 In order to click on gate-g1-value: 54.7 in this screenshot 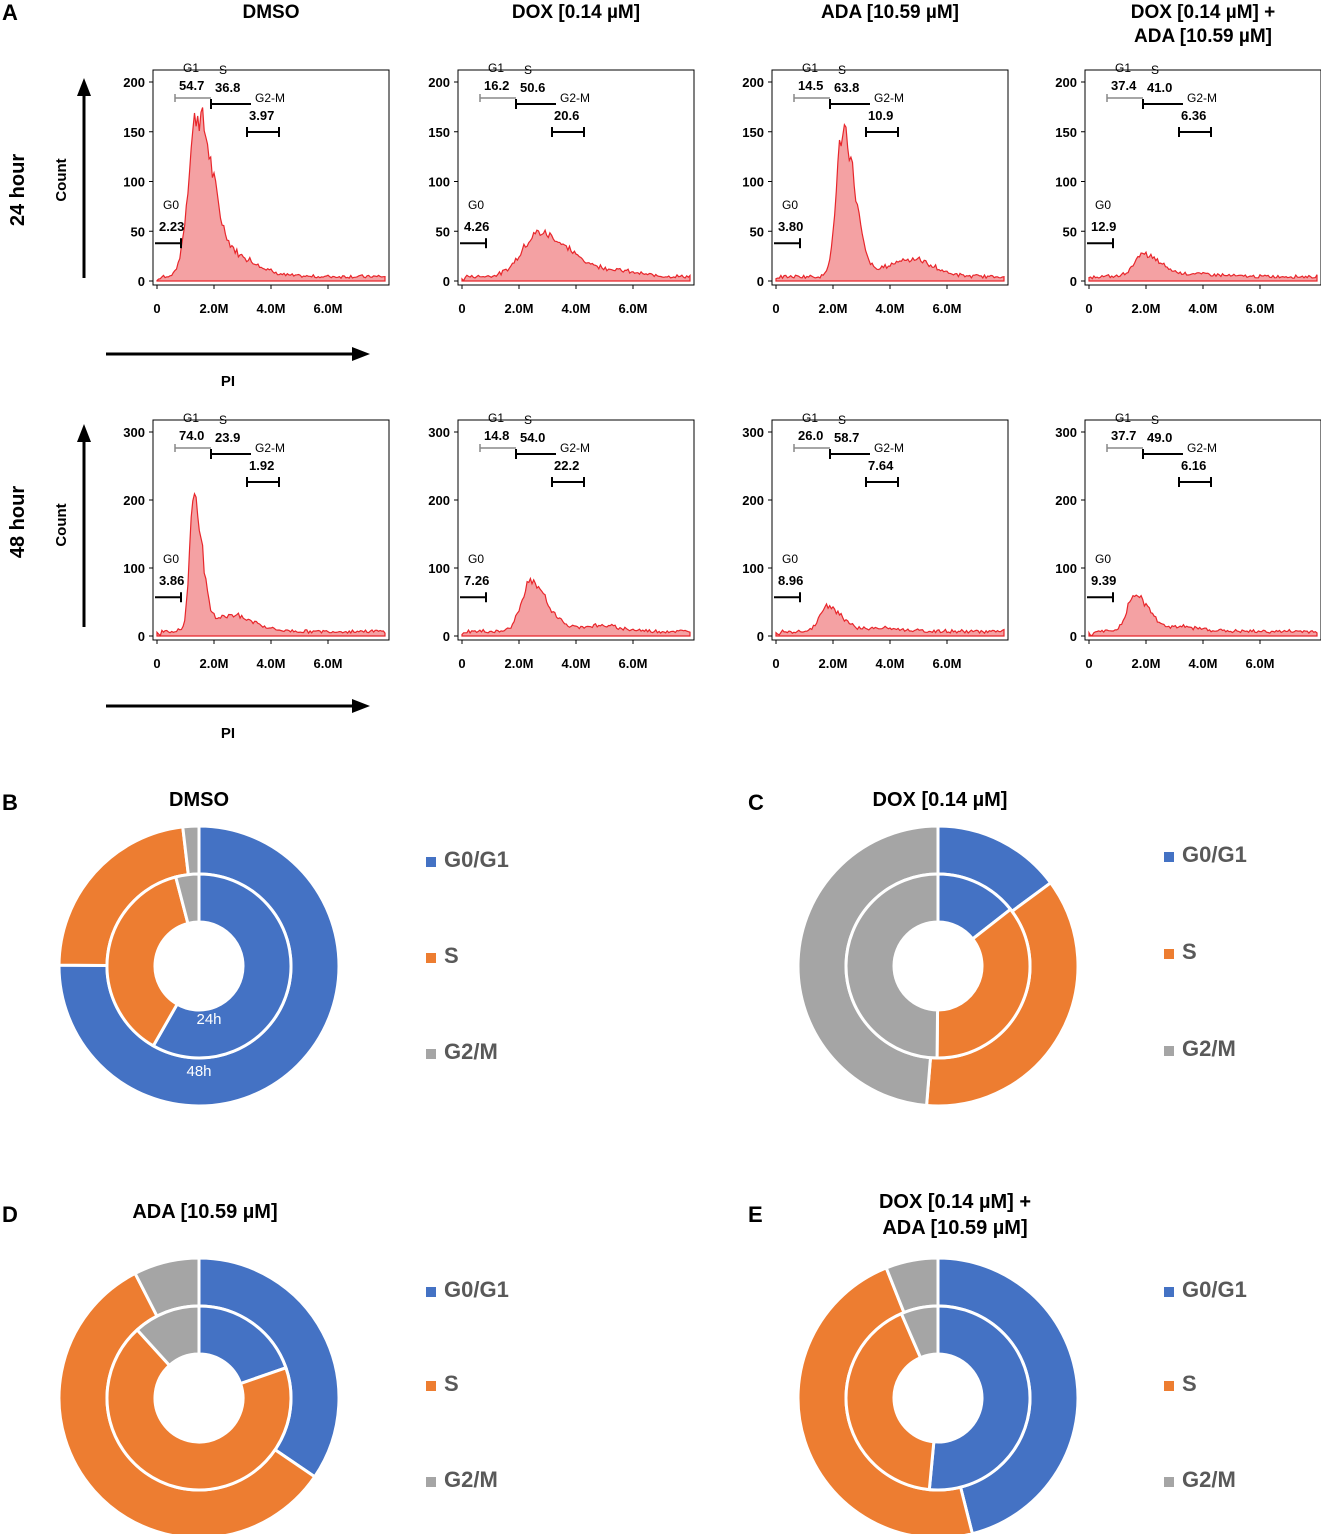, I will do `click(191, 85)`.